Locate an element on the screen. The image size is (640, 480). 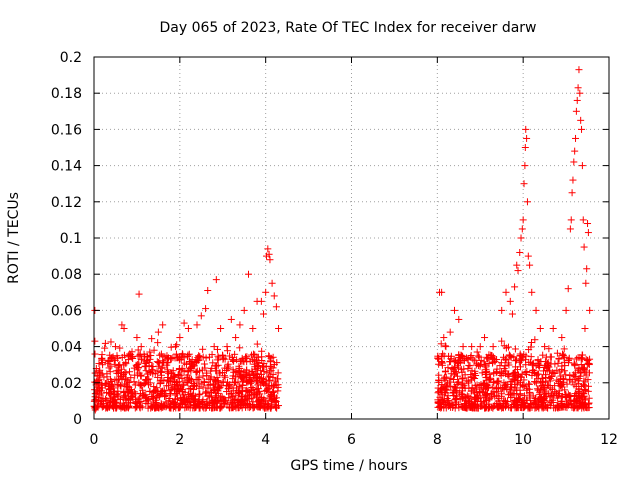
y-tick-label: 0 is located at coordinates (77, 420).